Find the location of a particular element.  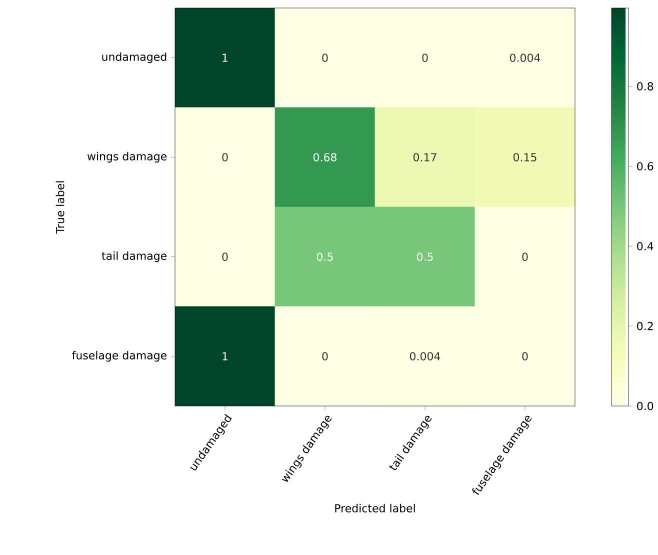

data-label: 0.15 is located at coordinates (524, 157).